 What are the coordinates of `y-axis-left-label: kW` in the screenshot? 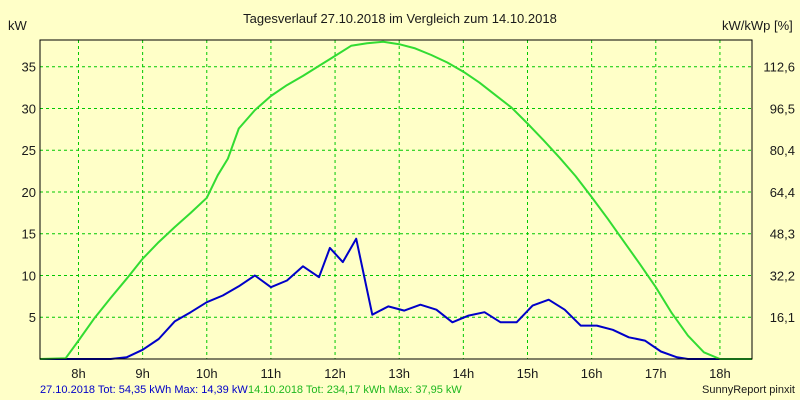 It's located at (18, 25).